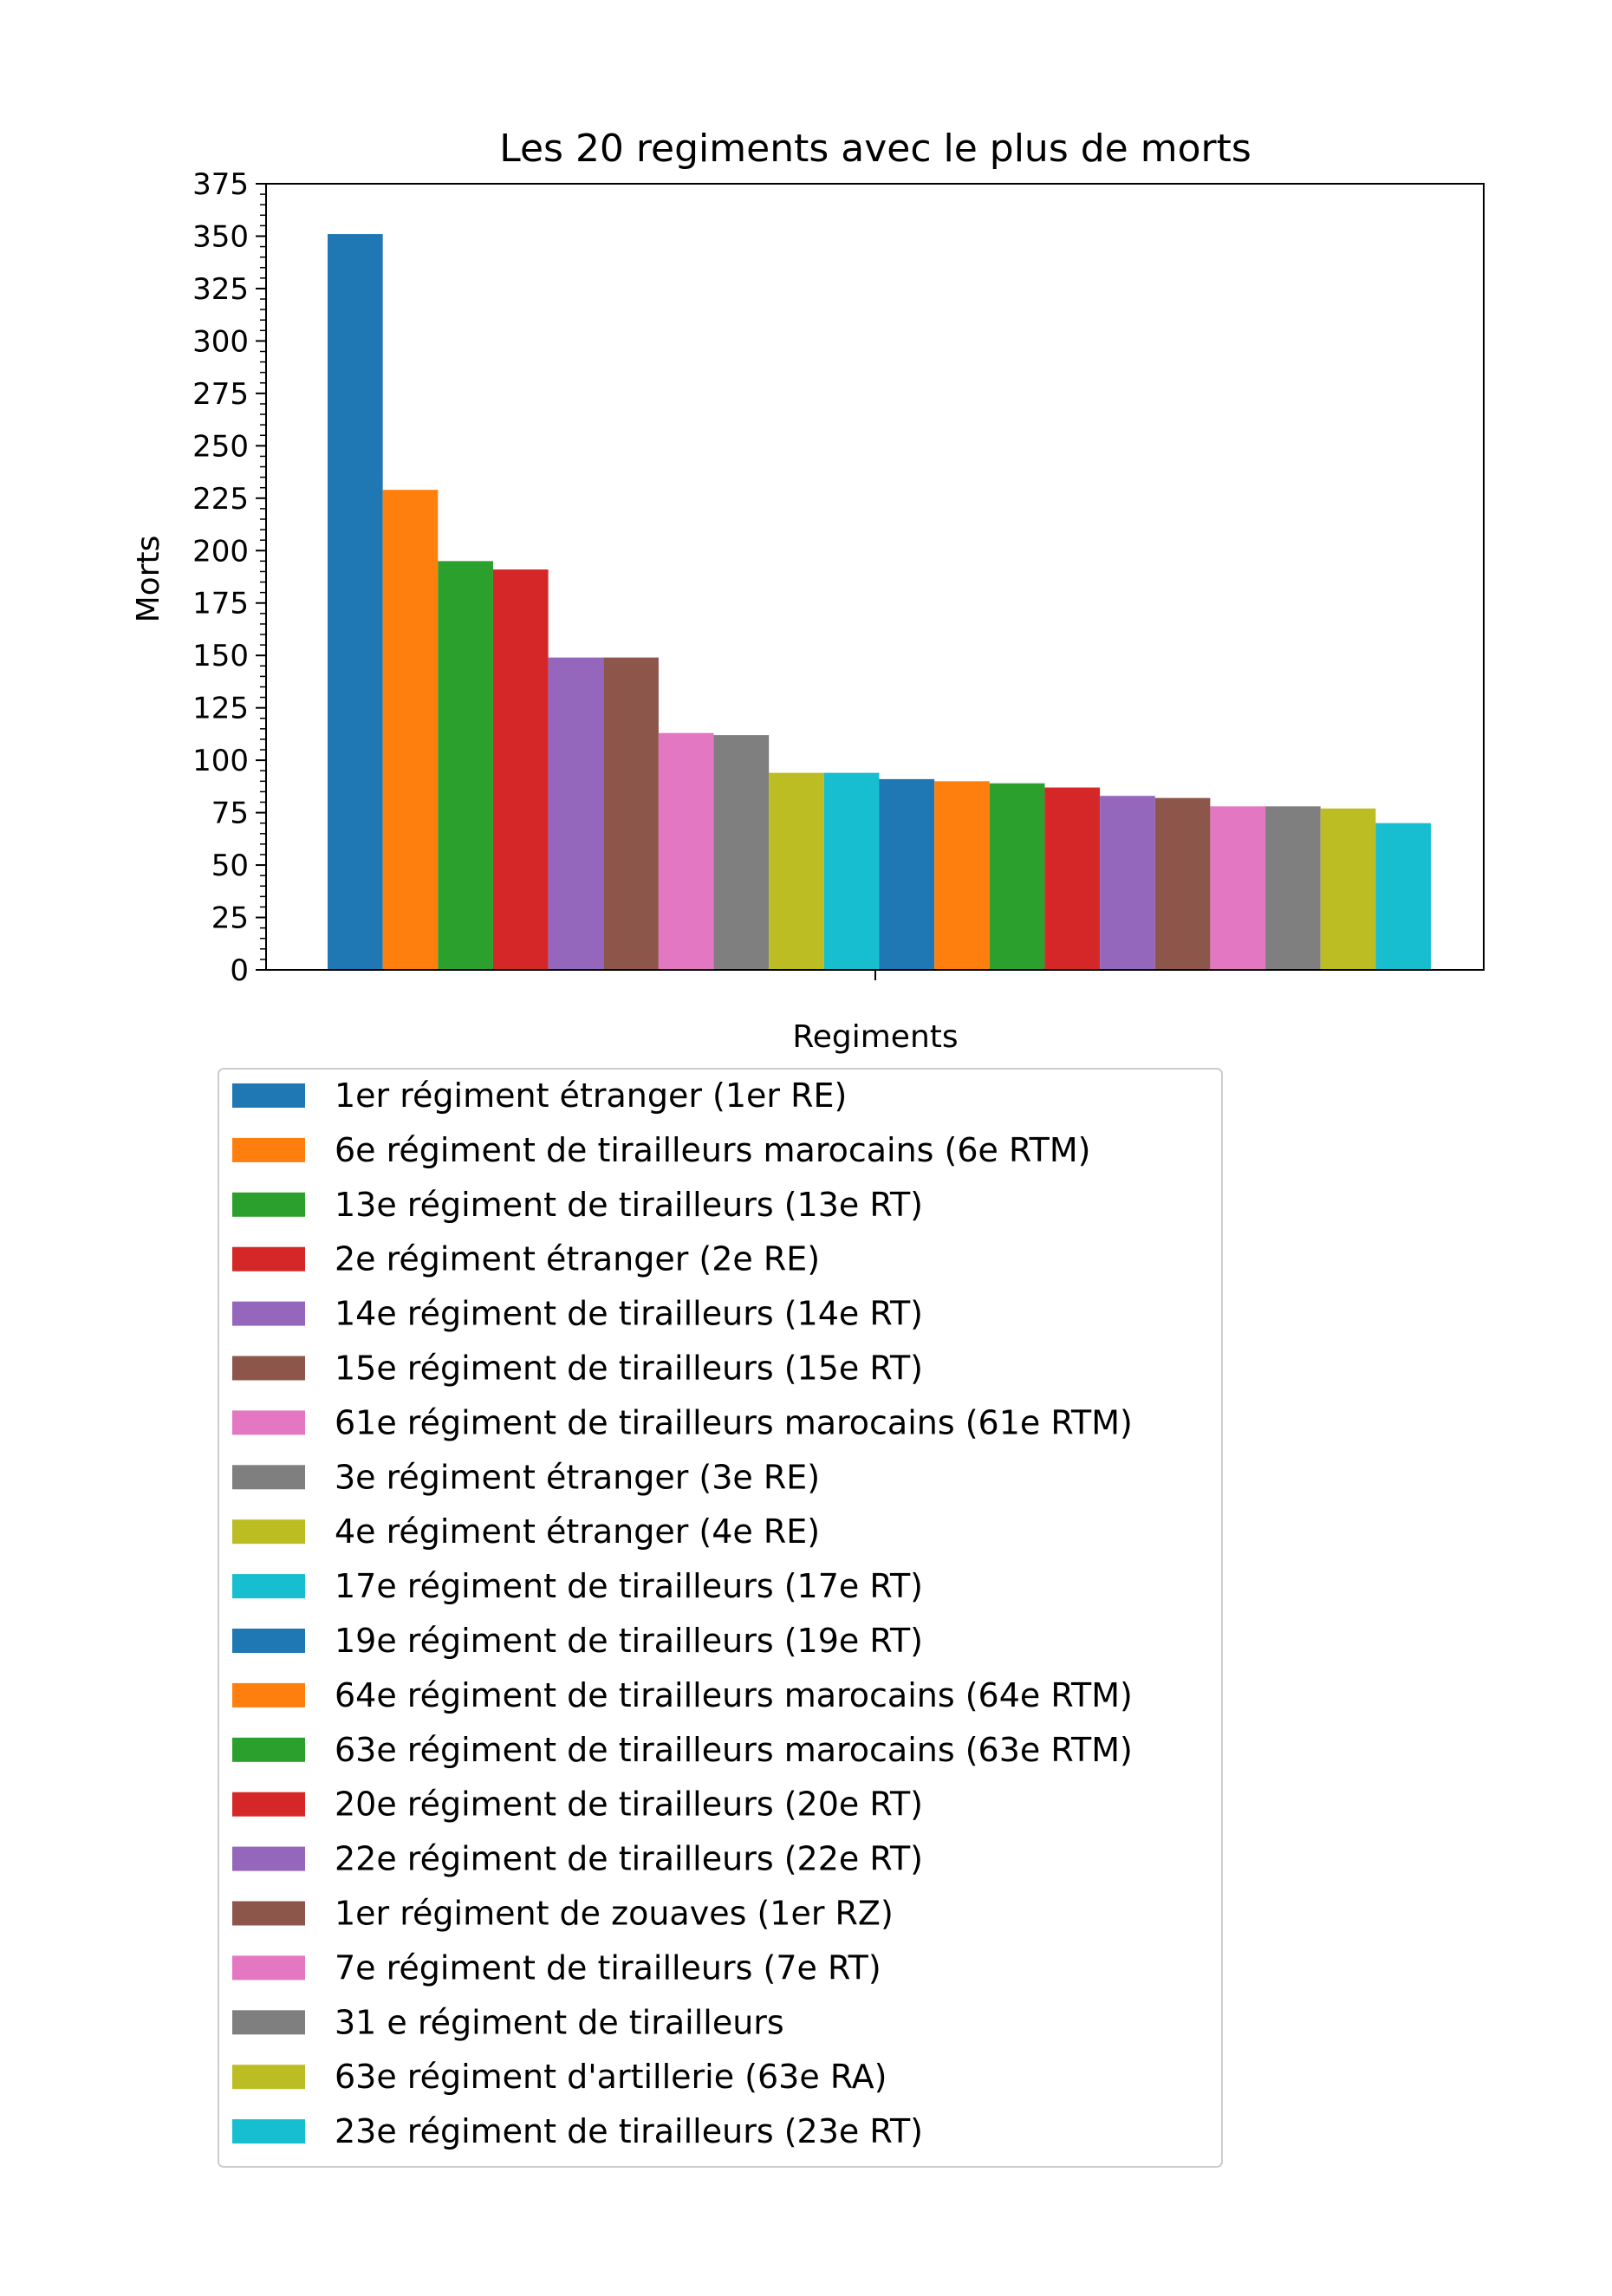  What do you see at coordinates (577, 1259) in the screenshot?
I see `legend-label: 2e régiment étranger (2e RE)` at bounding box center [577, 1259].